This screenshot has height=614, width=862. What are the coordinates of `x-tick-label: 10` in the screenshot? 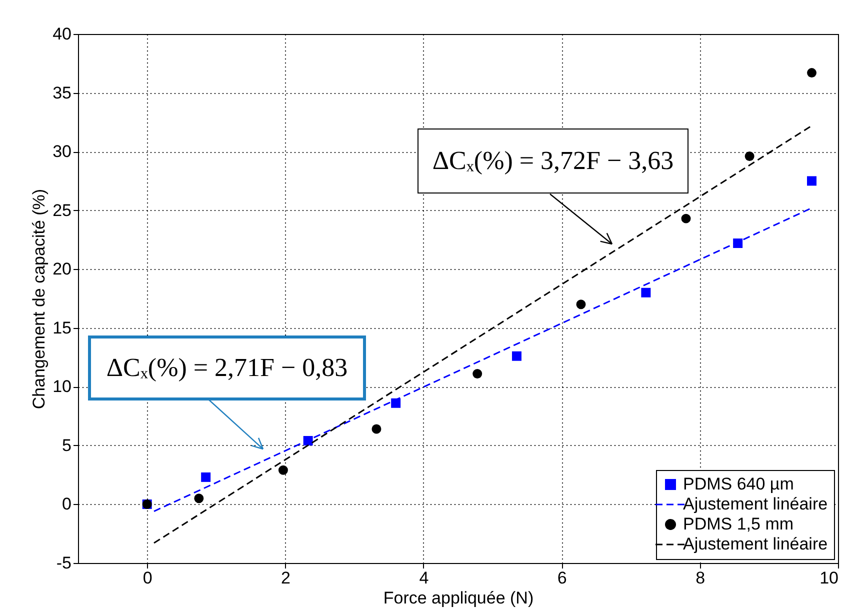 It's located at (829, 578).